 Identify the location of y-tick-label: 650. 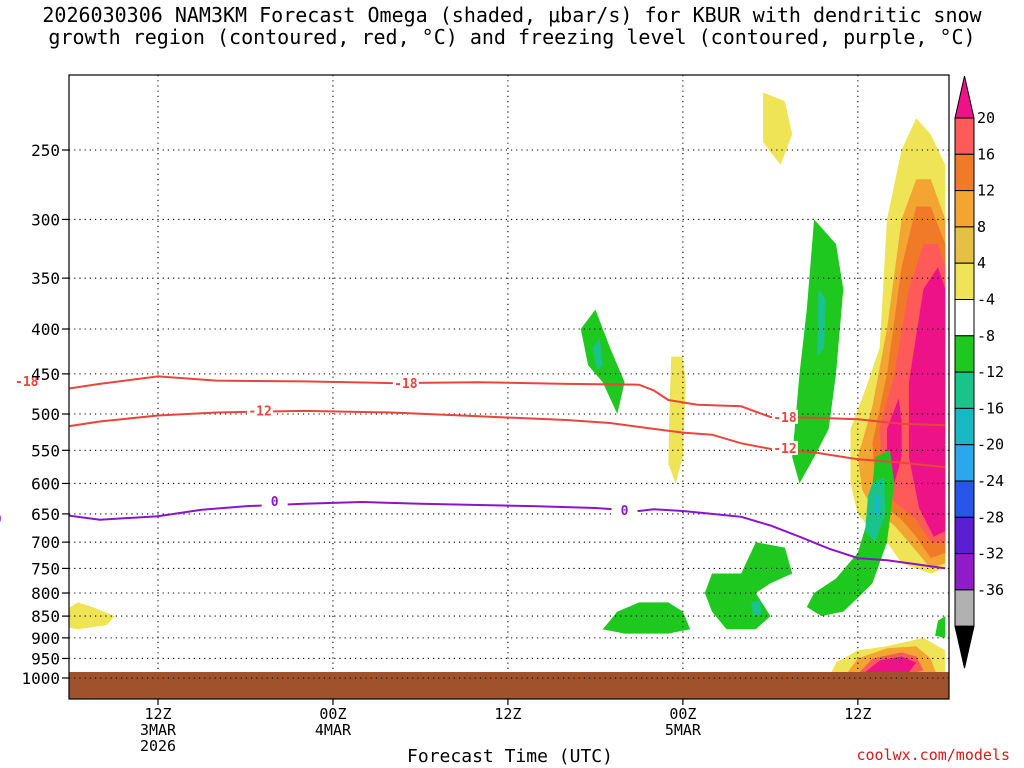
(45, 514).